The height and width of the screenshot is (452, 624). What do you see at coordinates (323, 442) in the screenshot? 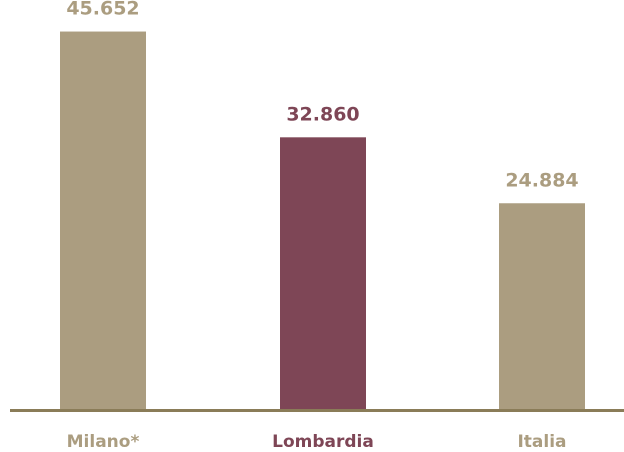
I see `category-label-lombardia: Lombardia` at bounding box center [323, 442].